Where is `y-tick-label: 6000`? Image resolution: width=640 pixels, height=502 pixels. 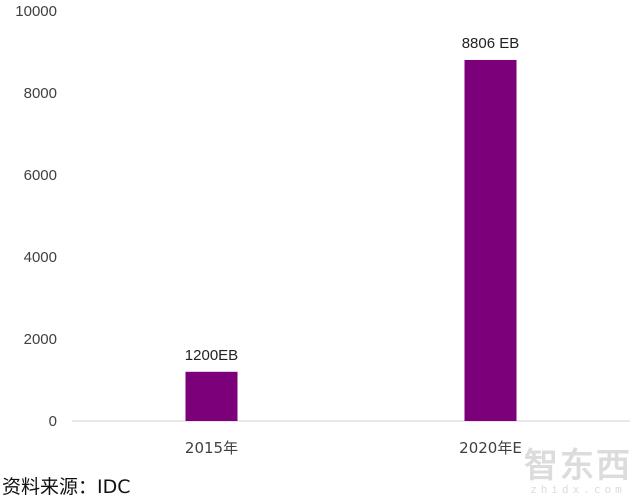 y-tick-label: 6000 is located at coordinates (40, 175).